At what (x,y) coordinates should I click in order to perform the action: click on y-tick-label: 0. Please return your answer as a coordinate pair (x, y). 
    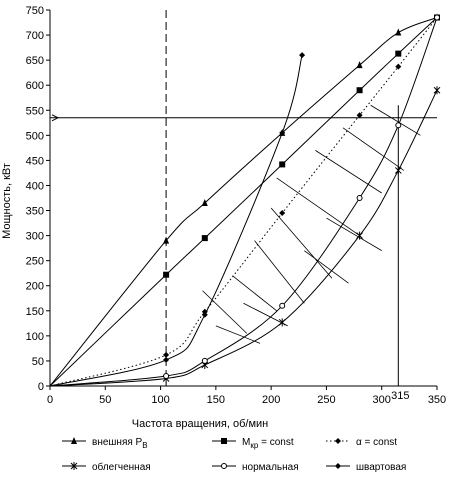
    Looking at the image, I should click on (41, 387).